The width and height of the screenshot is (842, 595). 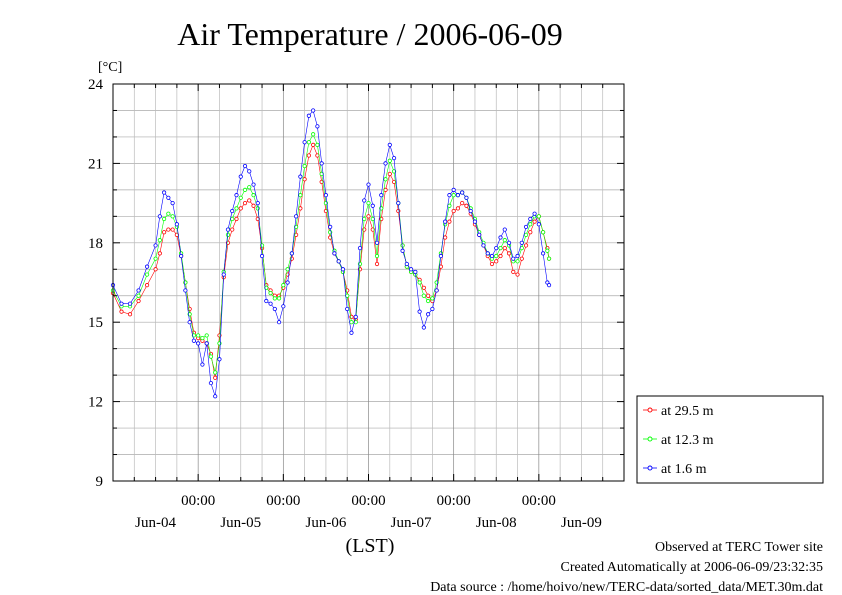 What do you see at coordinates (496, 523) in the screenshot?
I see `x-day-label: Jun-08` at bounding box center [496, 523].